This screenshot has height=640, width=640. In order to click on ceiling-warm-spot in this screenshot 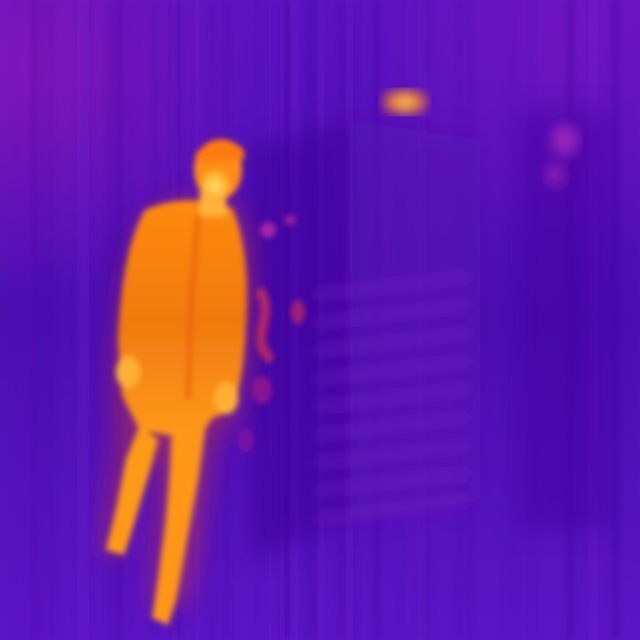, I will do `click(405, 102)`.